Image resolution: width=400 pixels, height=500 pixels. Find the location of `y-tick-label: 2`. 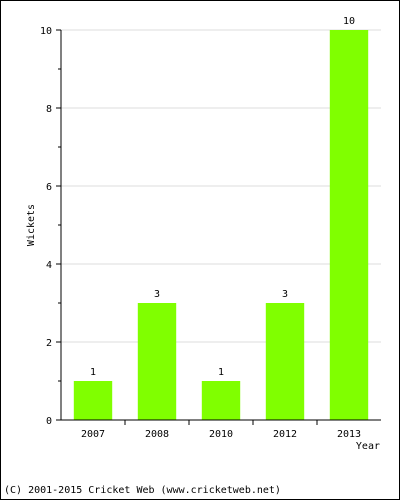

y-tick-label: 2 is located at coordinates (49, 343).